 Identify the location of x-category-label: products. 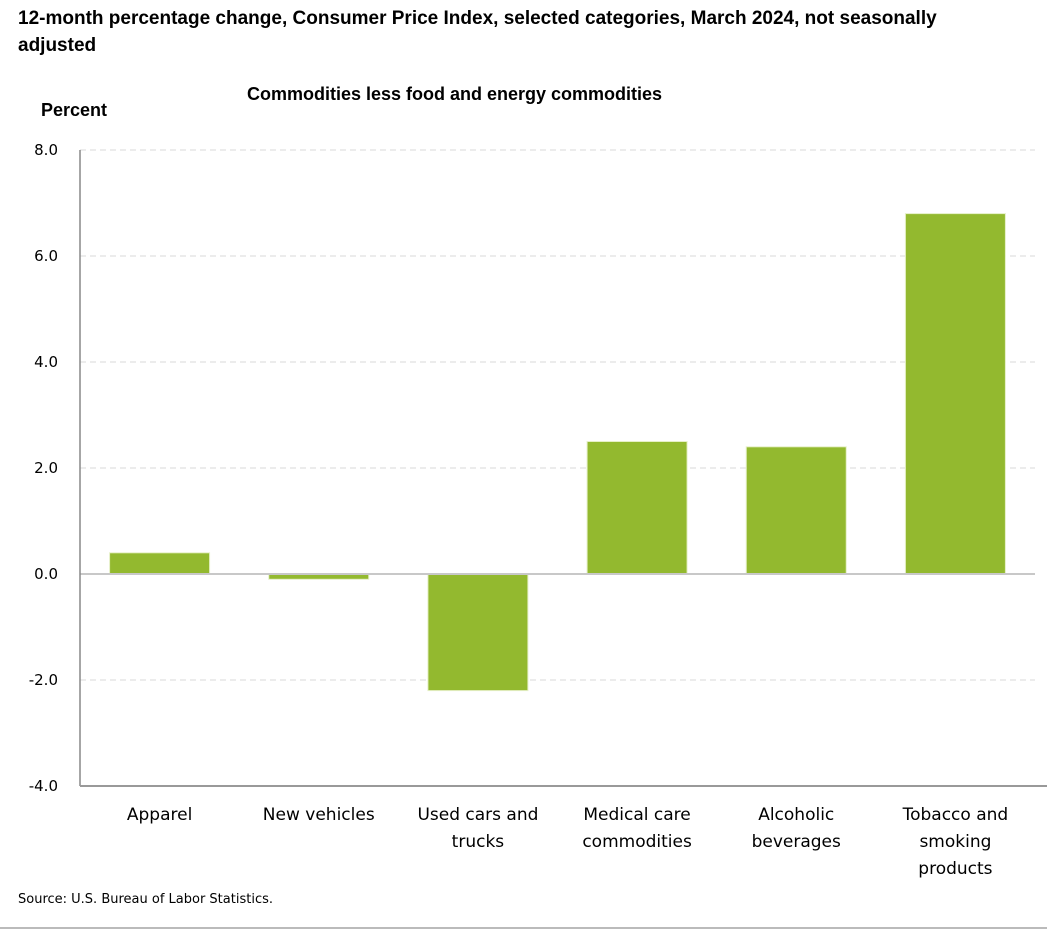
(955, 869).